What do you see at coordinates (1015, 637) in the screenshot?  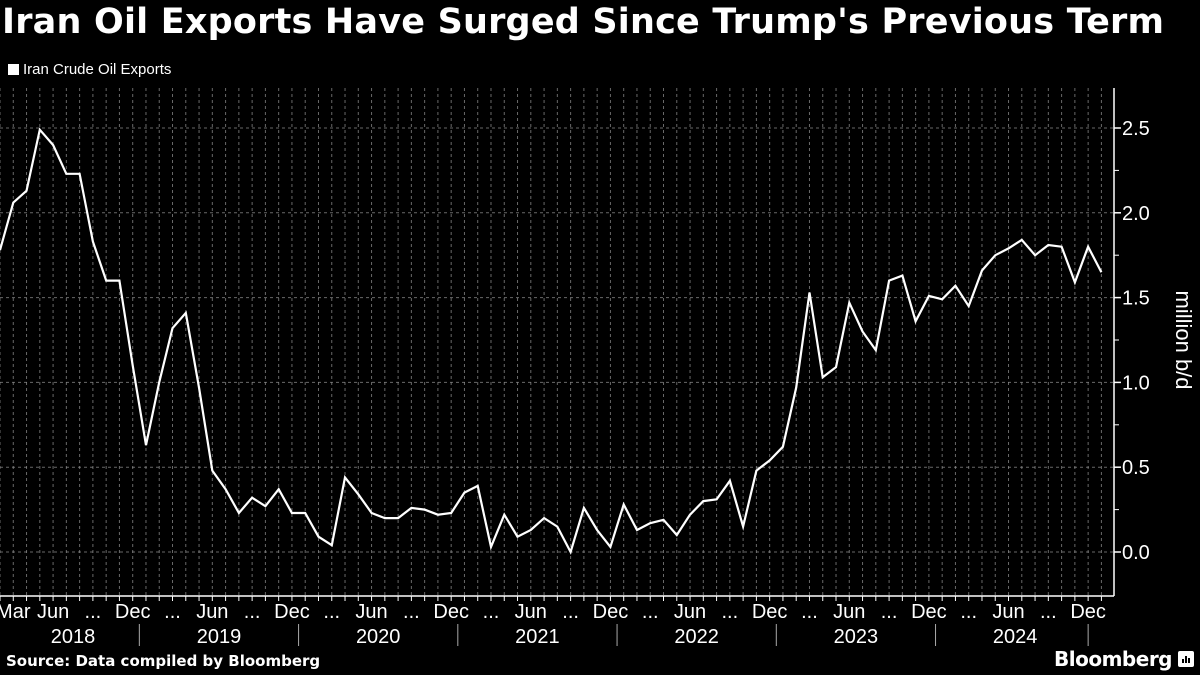 I see `x-year-label: 2024` at bounding box center [1015, 637].